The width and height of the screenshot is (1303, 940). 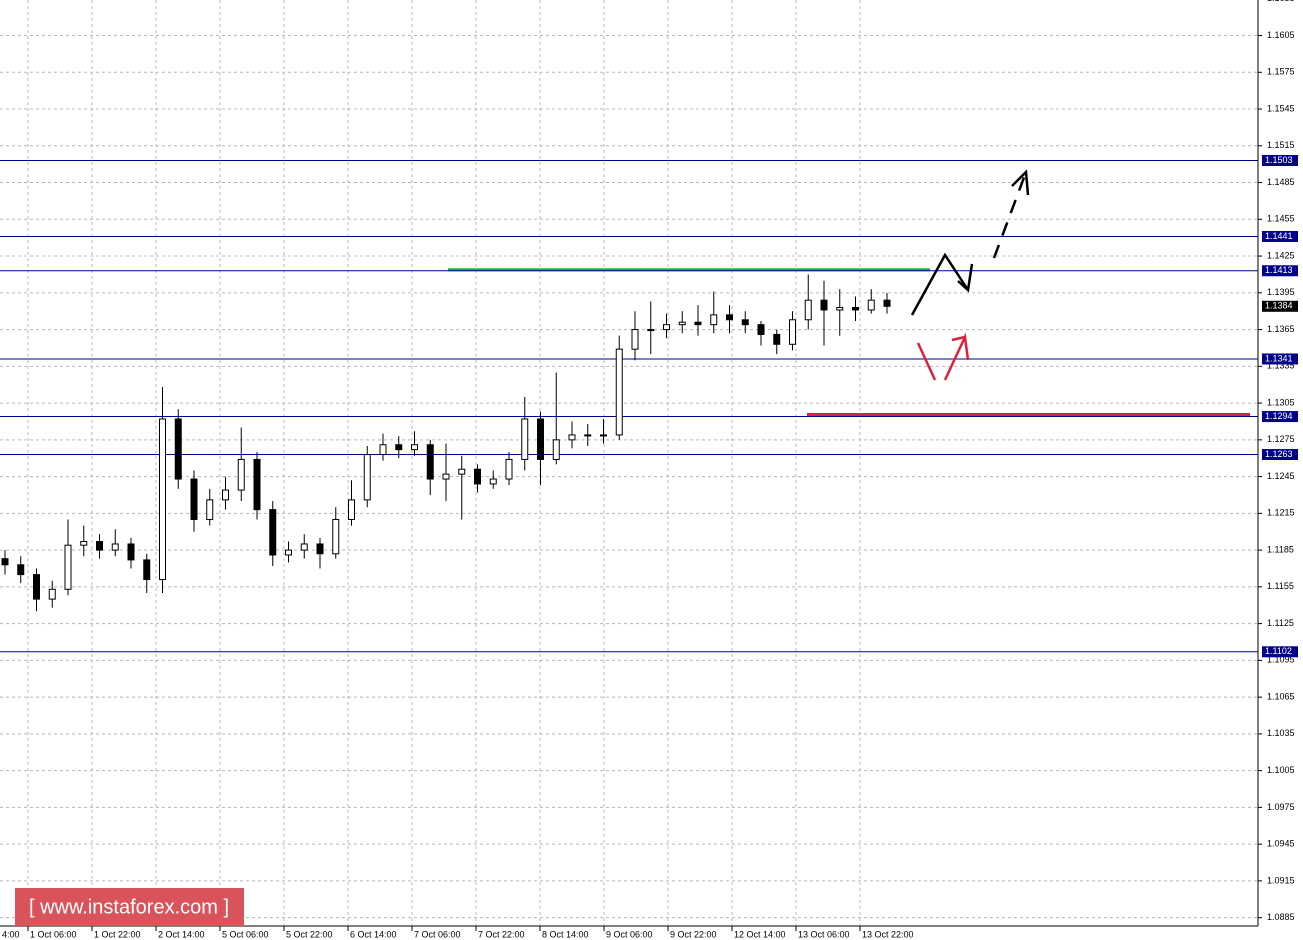 What do you see at coordinates (245, 934) in the screenshot?
I see `x-tick-label: 5 Oct 06:00` at bounding box center [245, 934].